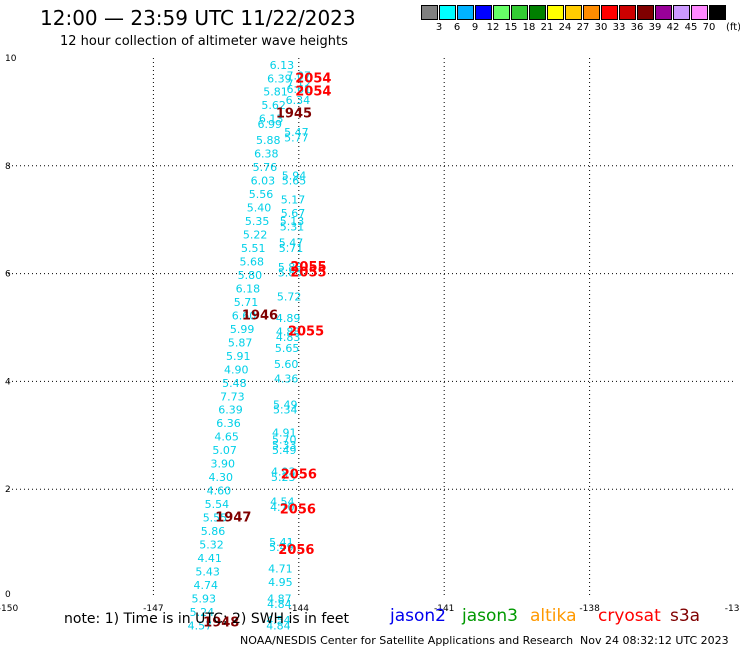 The image size is (740, 650). What do you see at coordinates (290, 272) in the screenshot?
I see `swh-data-point: 5.85` at bounding box center [290, 272].